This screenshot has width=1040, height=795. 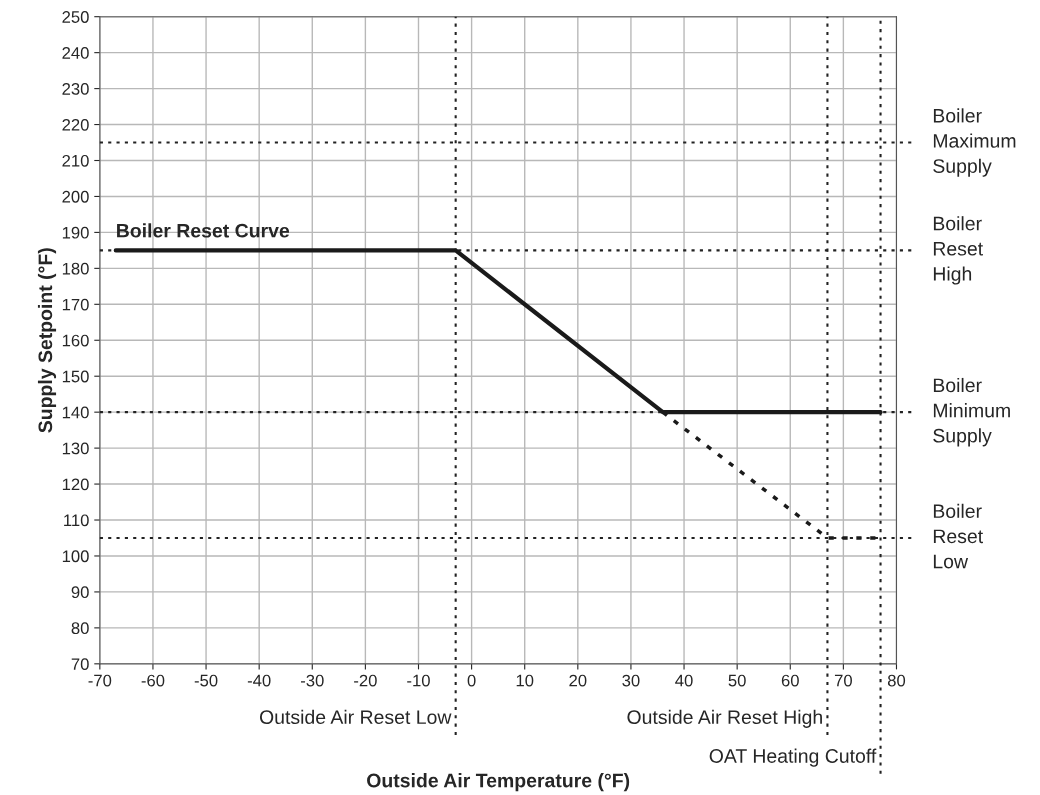 I want to click on y-tick-label: 70, so click(x=80, y=664).